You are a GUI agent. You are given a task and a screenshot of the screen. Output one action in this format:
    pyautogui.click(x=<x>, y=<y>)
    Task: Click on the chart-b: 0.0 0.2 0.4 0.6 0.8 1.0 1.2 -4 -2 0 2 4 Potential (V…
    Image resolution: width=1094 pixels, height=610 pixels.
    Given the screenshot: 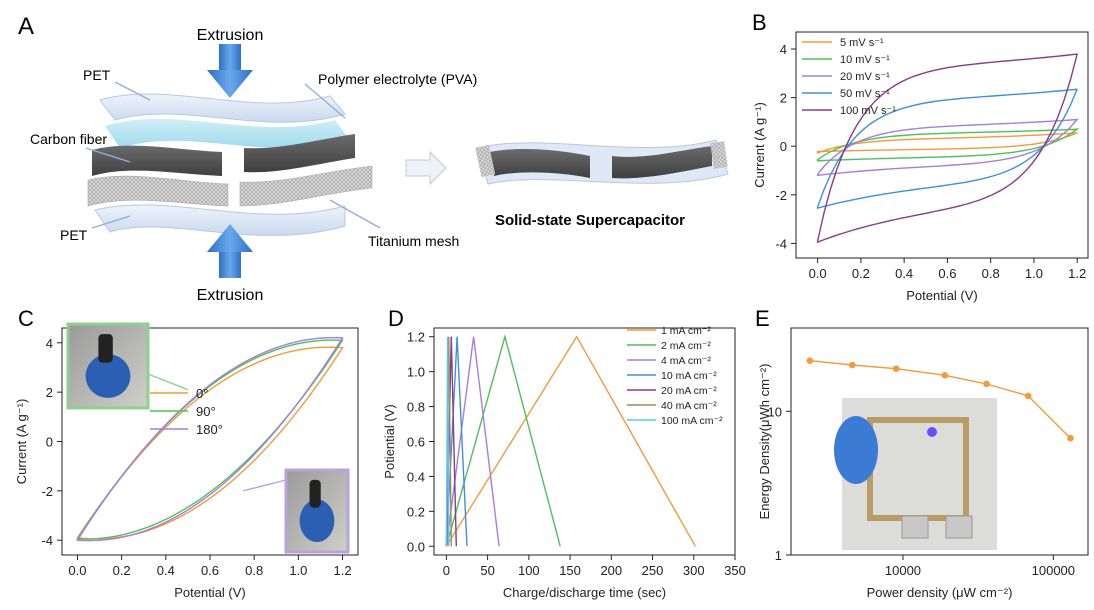 What is the action you would take?
    pyautogui.click(x=920, y=167)
    